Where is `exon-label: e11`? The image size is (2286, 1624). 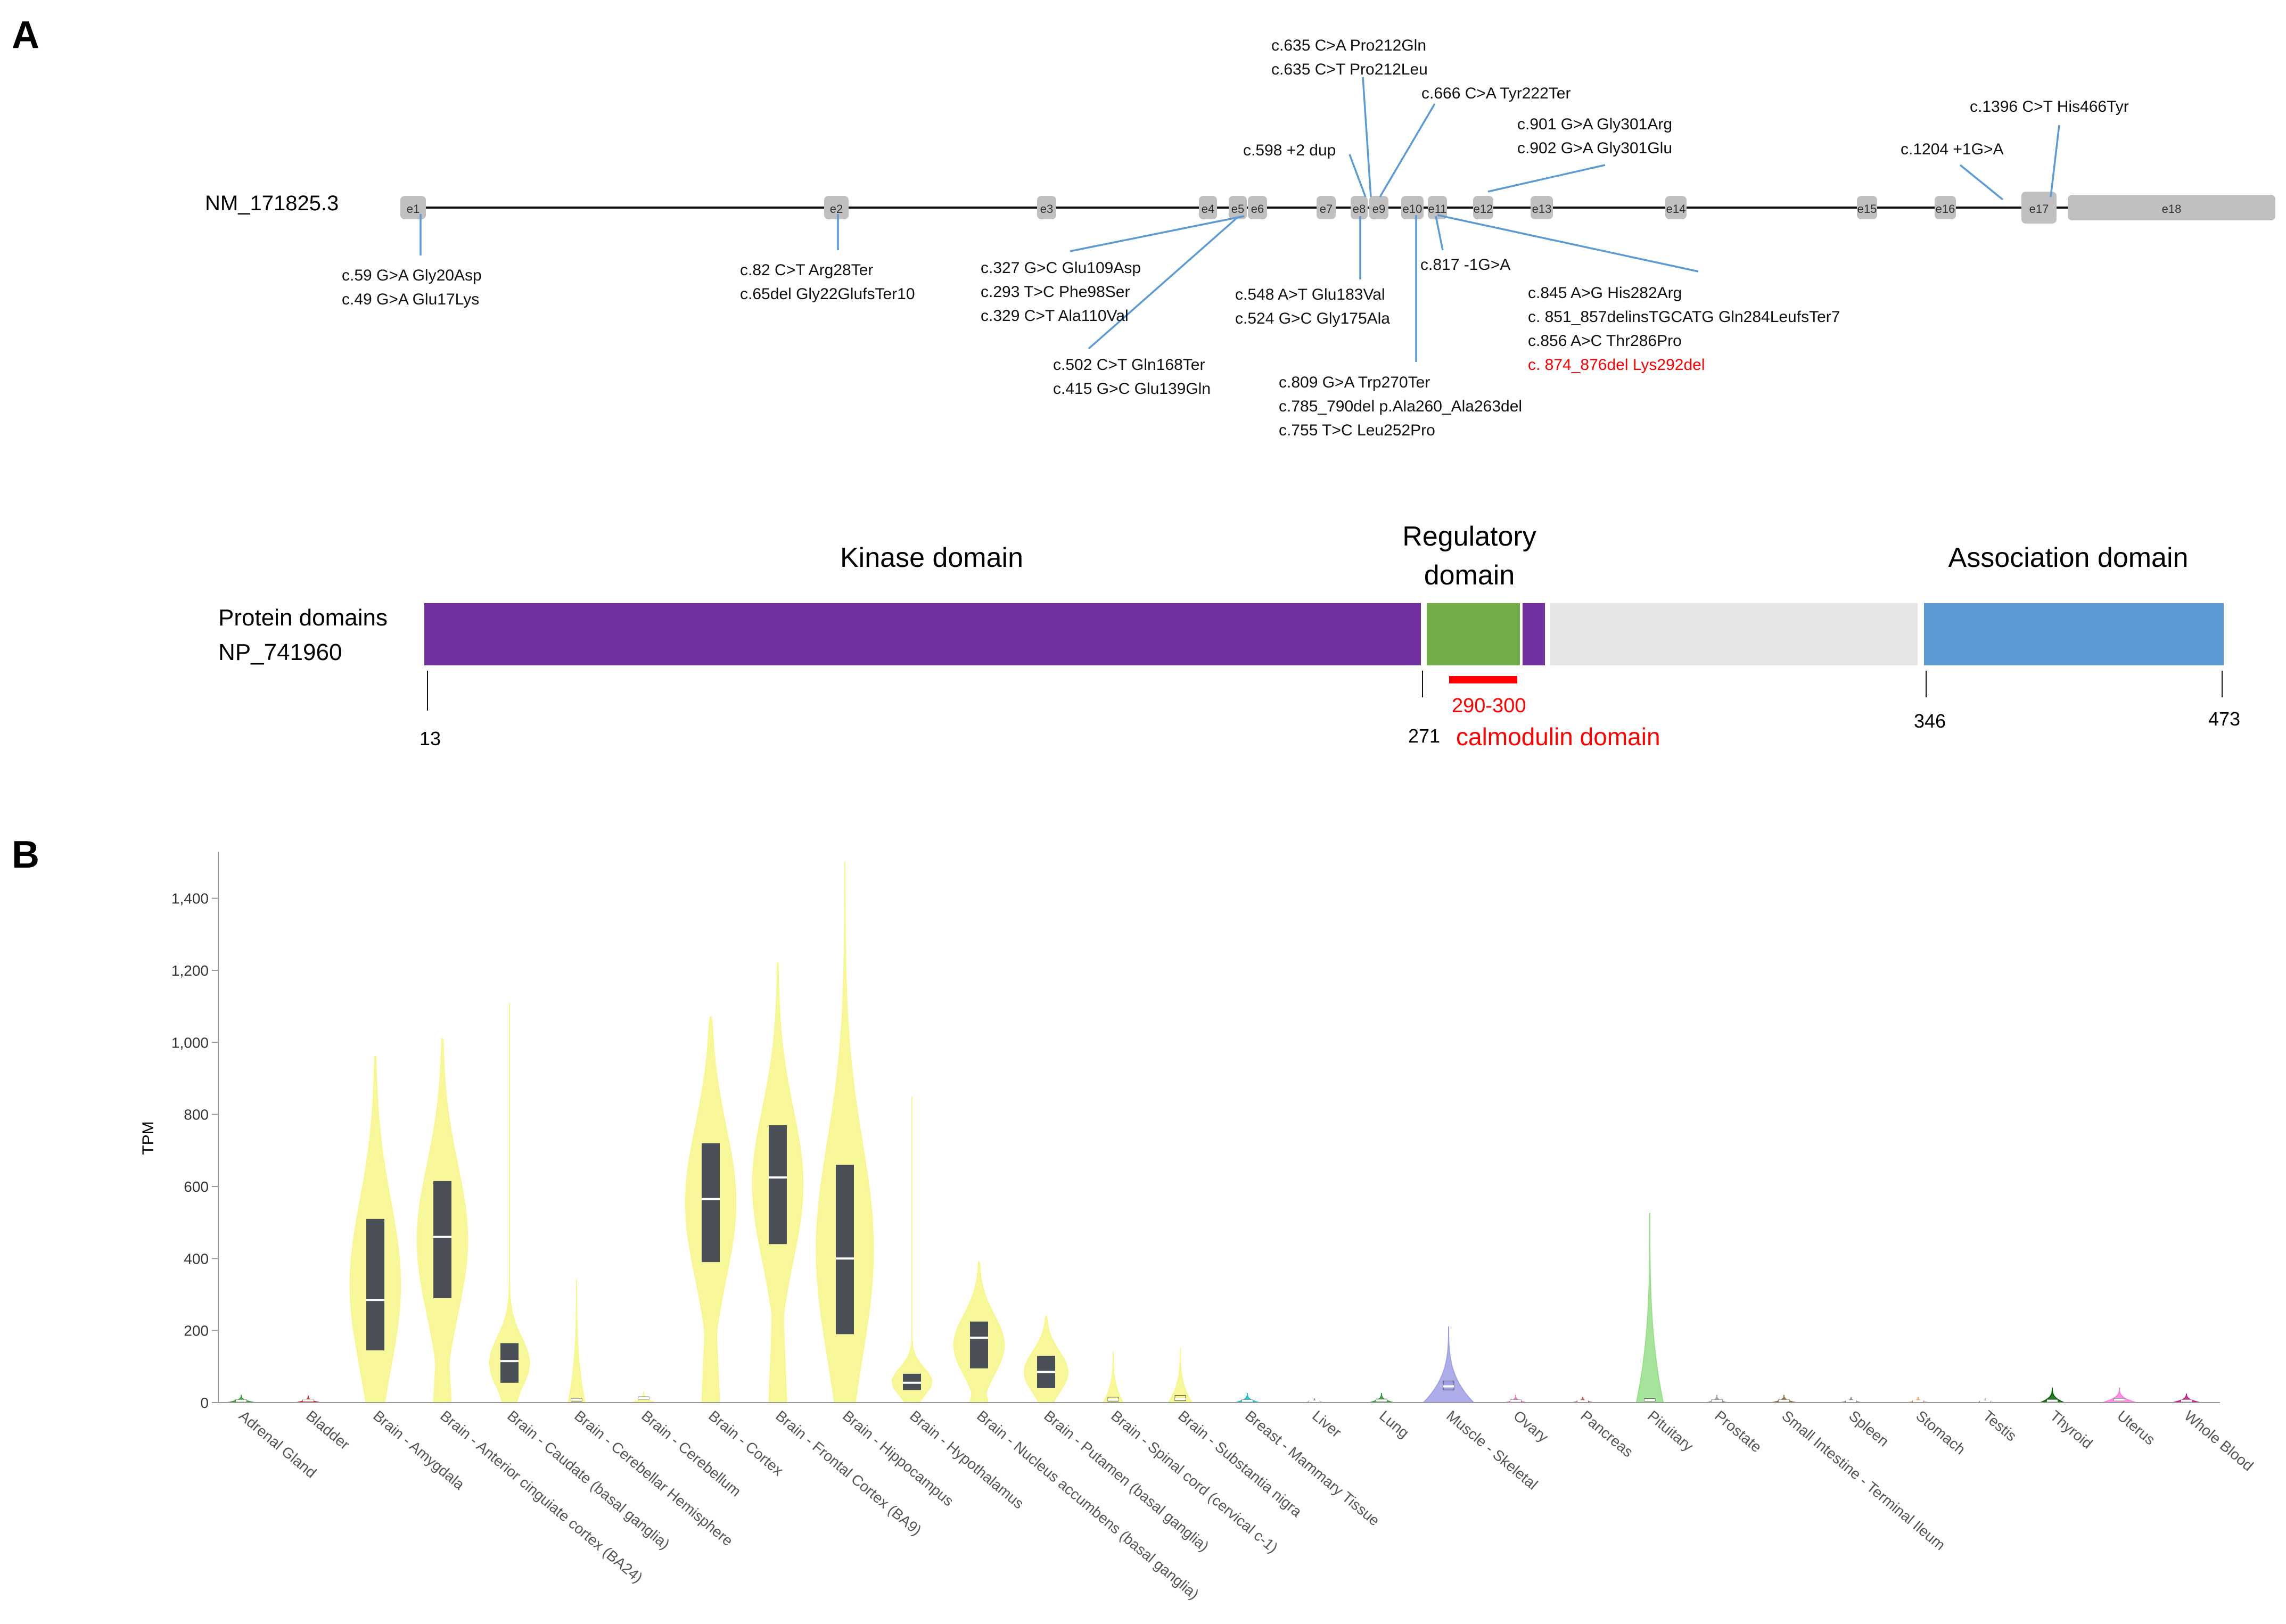 exon-label: e11 is located at coordinates (1437, 209).